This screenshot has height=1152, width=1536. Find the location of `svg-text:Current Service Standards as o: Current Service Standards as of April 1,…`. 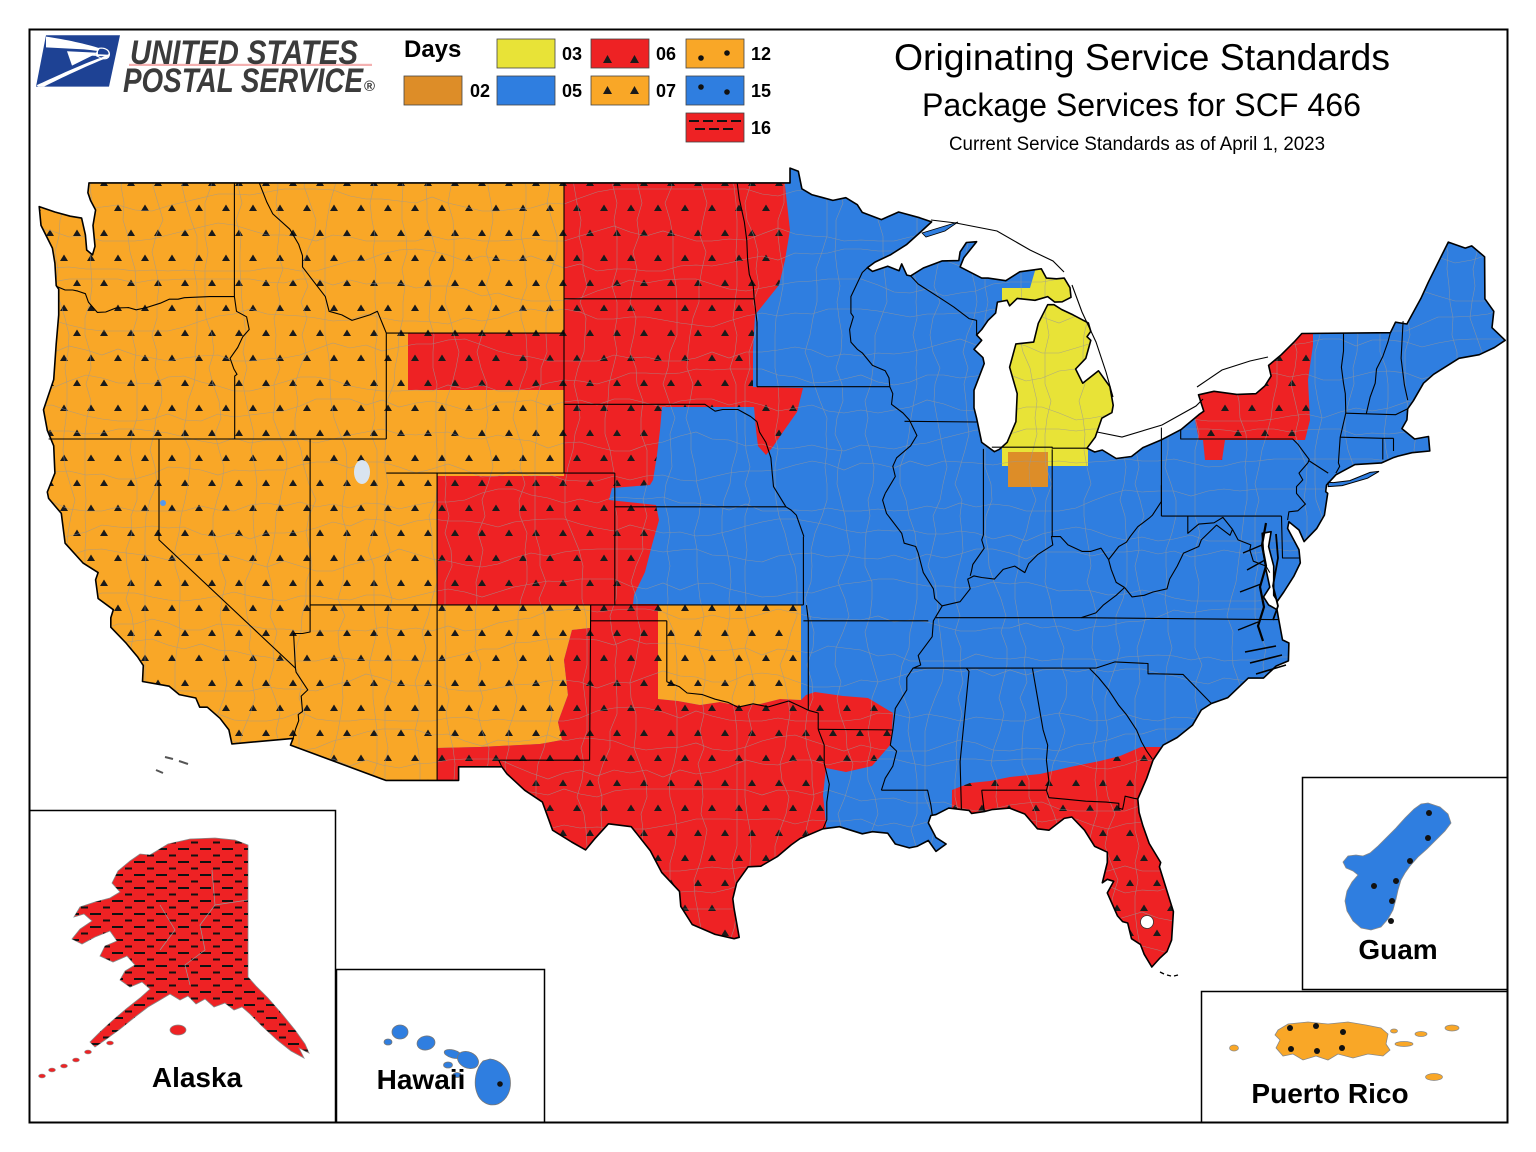

svg-text:Current Service Standards as o: Current Service Standards as of April 1,… is located at coordinates (1137, 144).